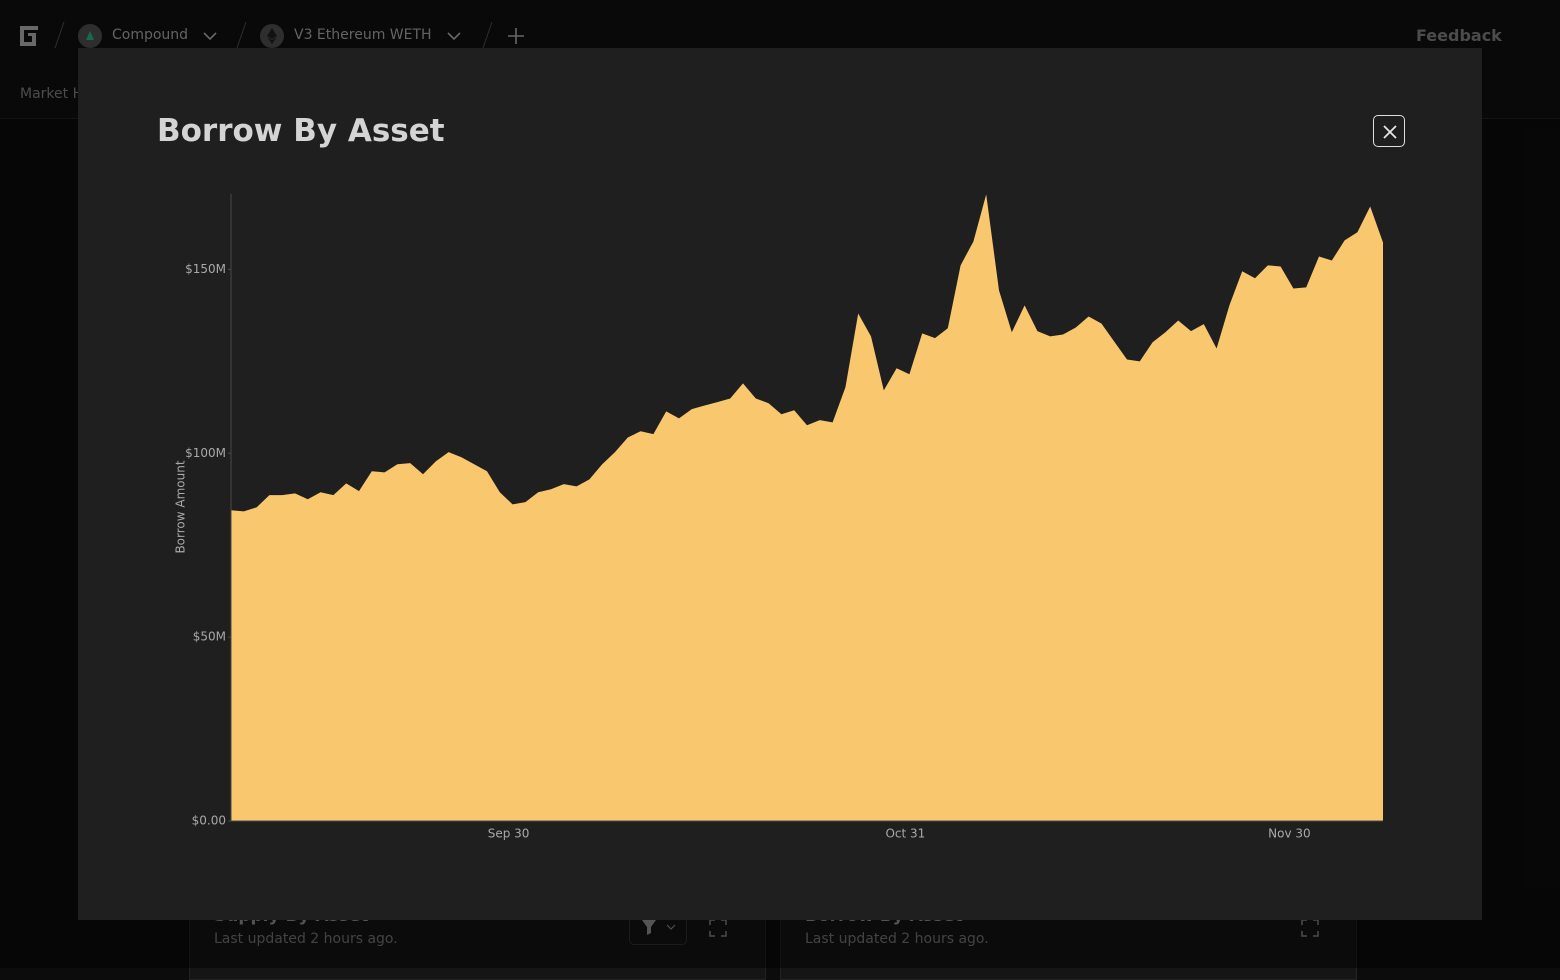  What do you see at coordinates (363, 35) in the screenshot?
I see `market-name: V3 Ethereum WETH` at bounding box center [363, 35].